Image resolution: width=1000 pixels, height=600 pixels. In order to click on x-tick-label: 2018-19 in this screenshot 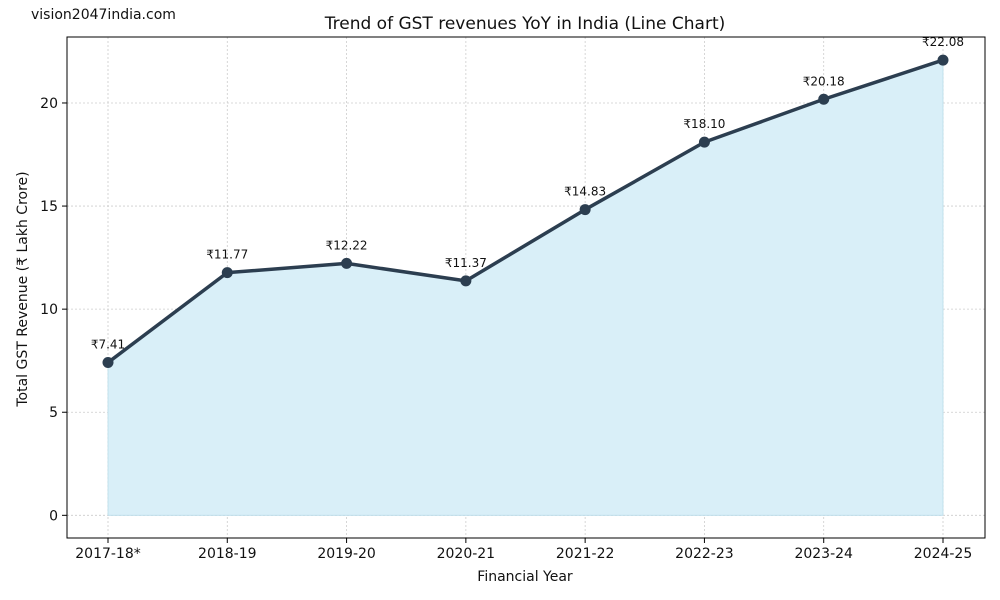, I will do `click(227, 554)`.